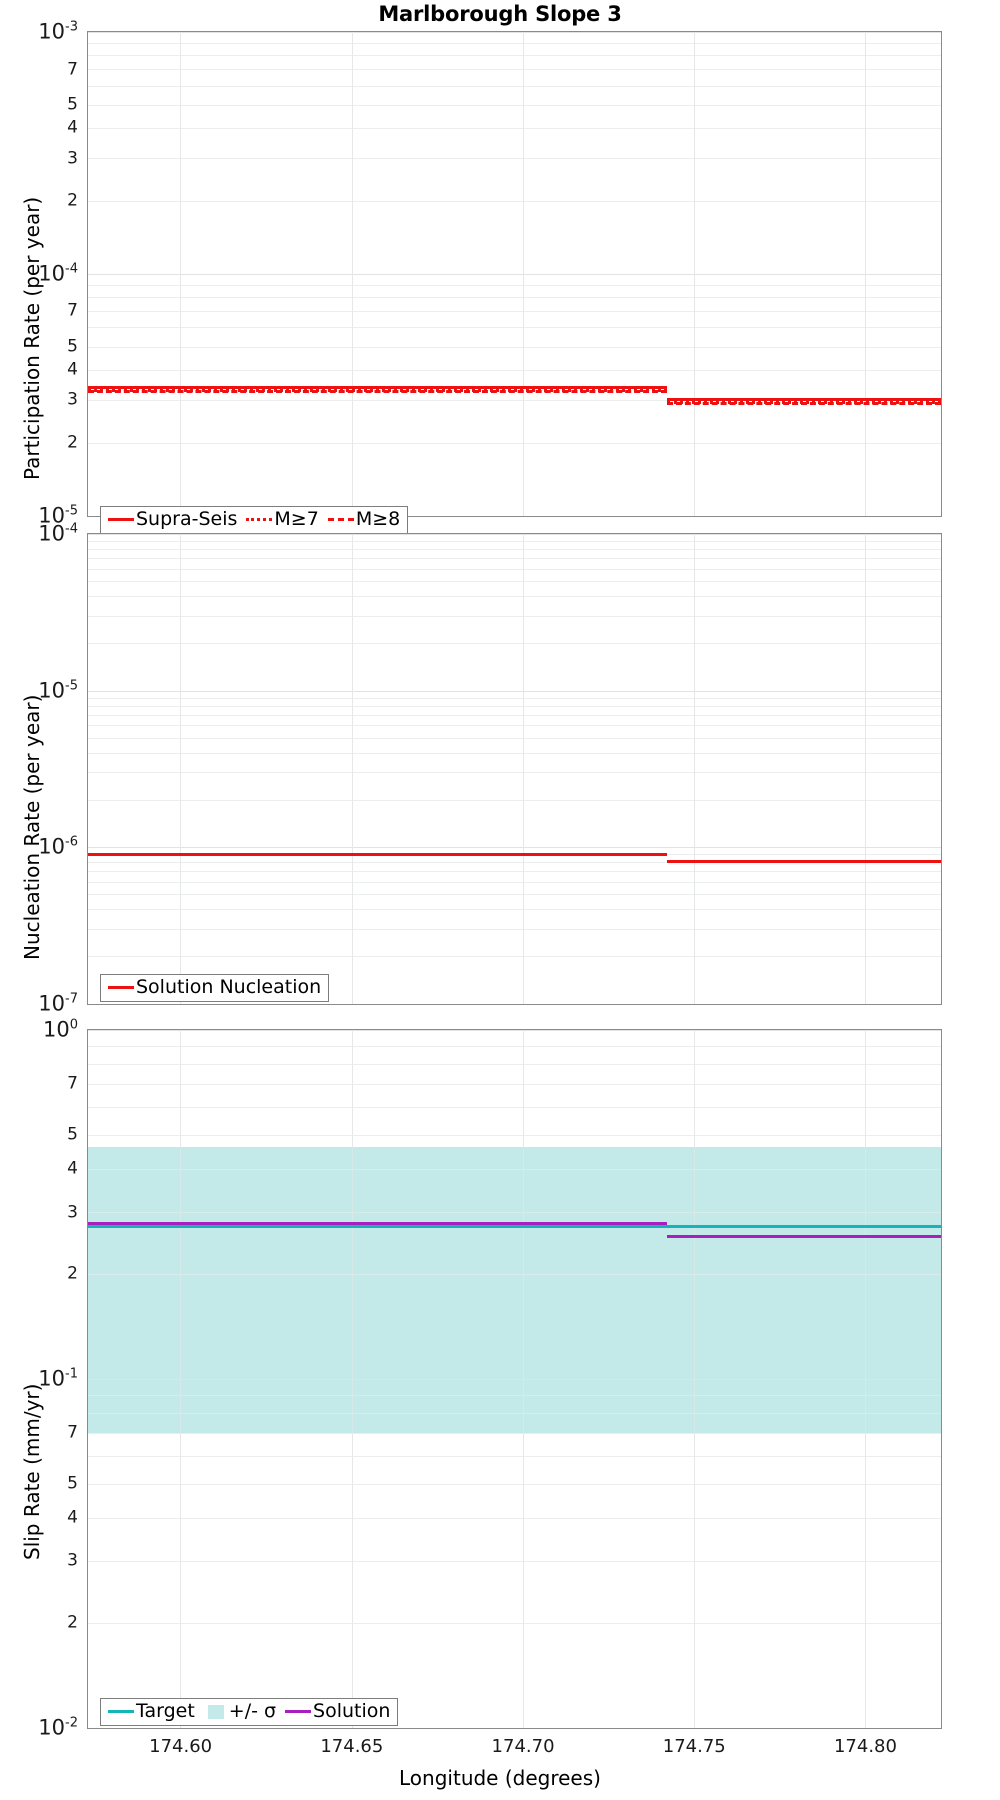 Image resolution: width=1000 pixels, height=1800 pixels. I want to click on legend-item: Solution Nucleation, so click(214, 987).